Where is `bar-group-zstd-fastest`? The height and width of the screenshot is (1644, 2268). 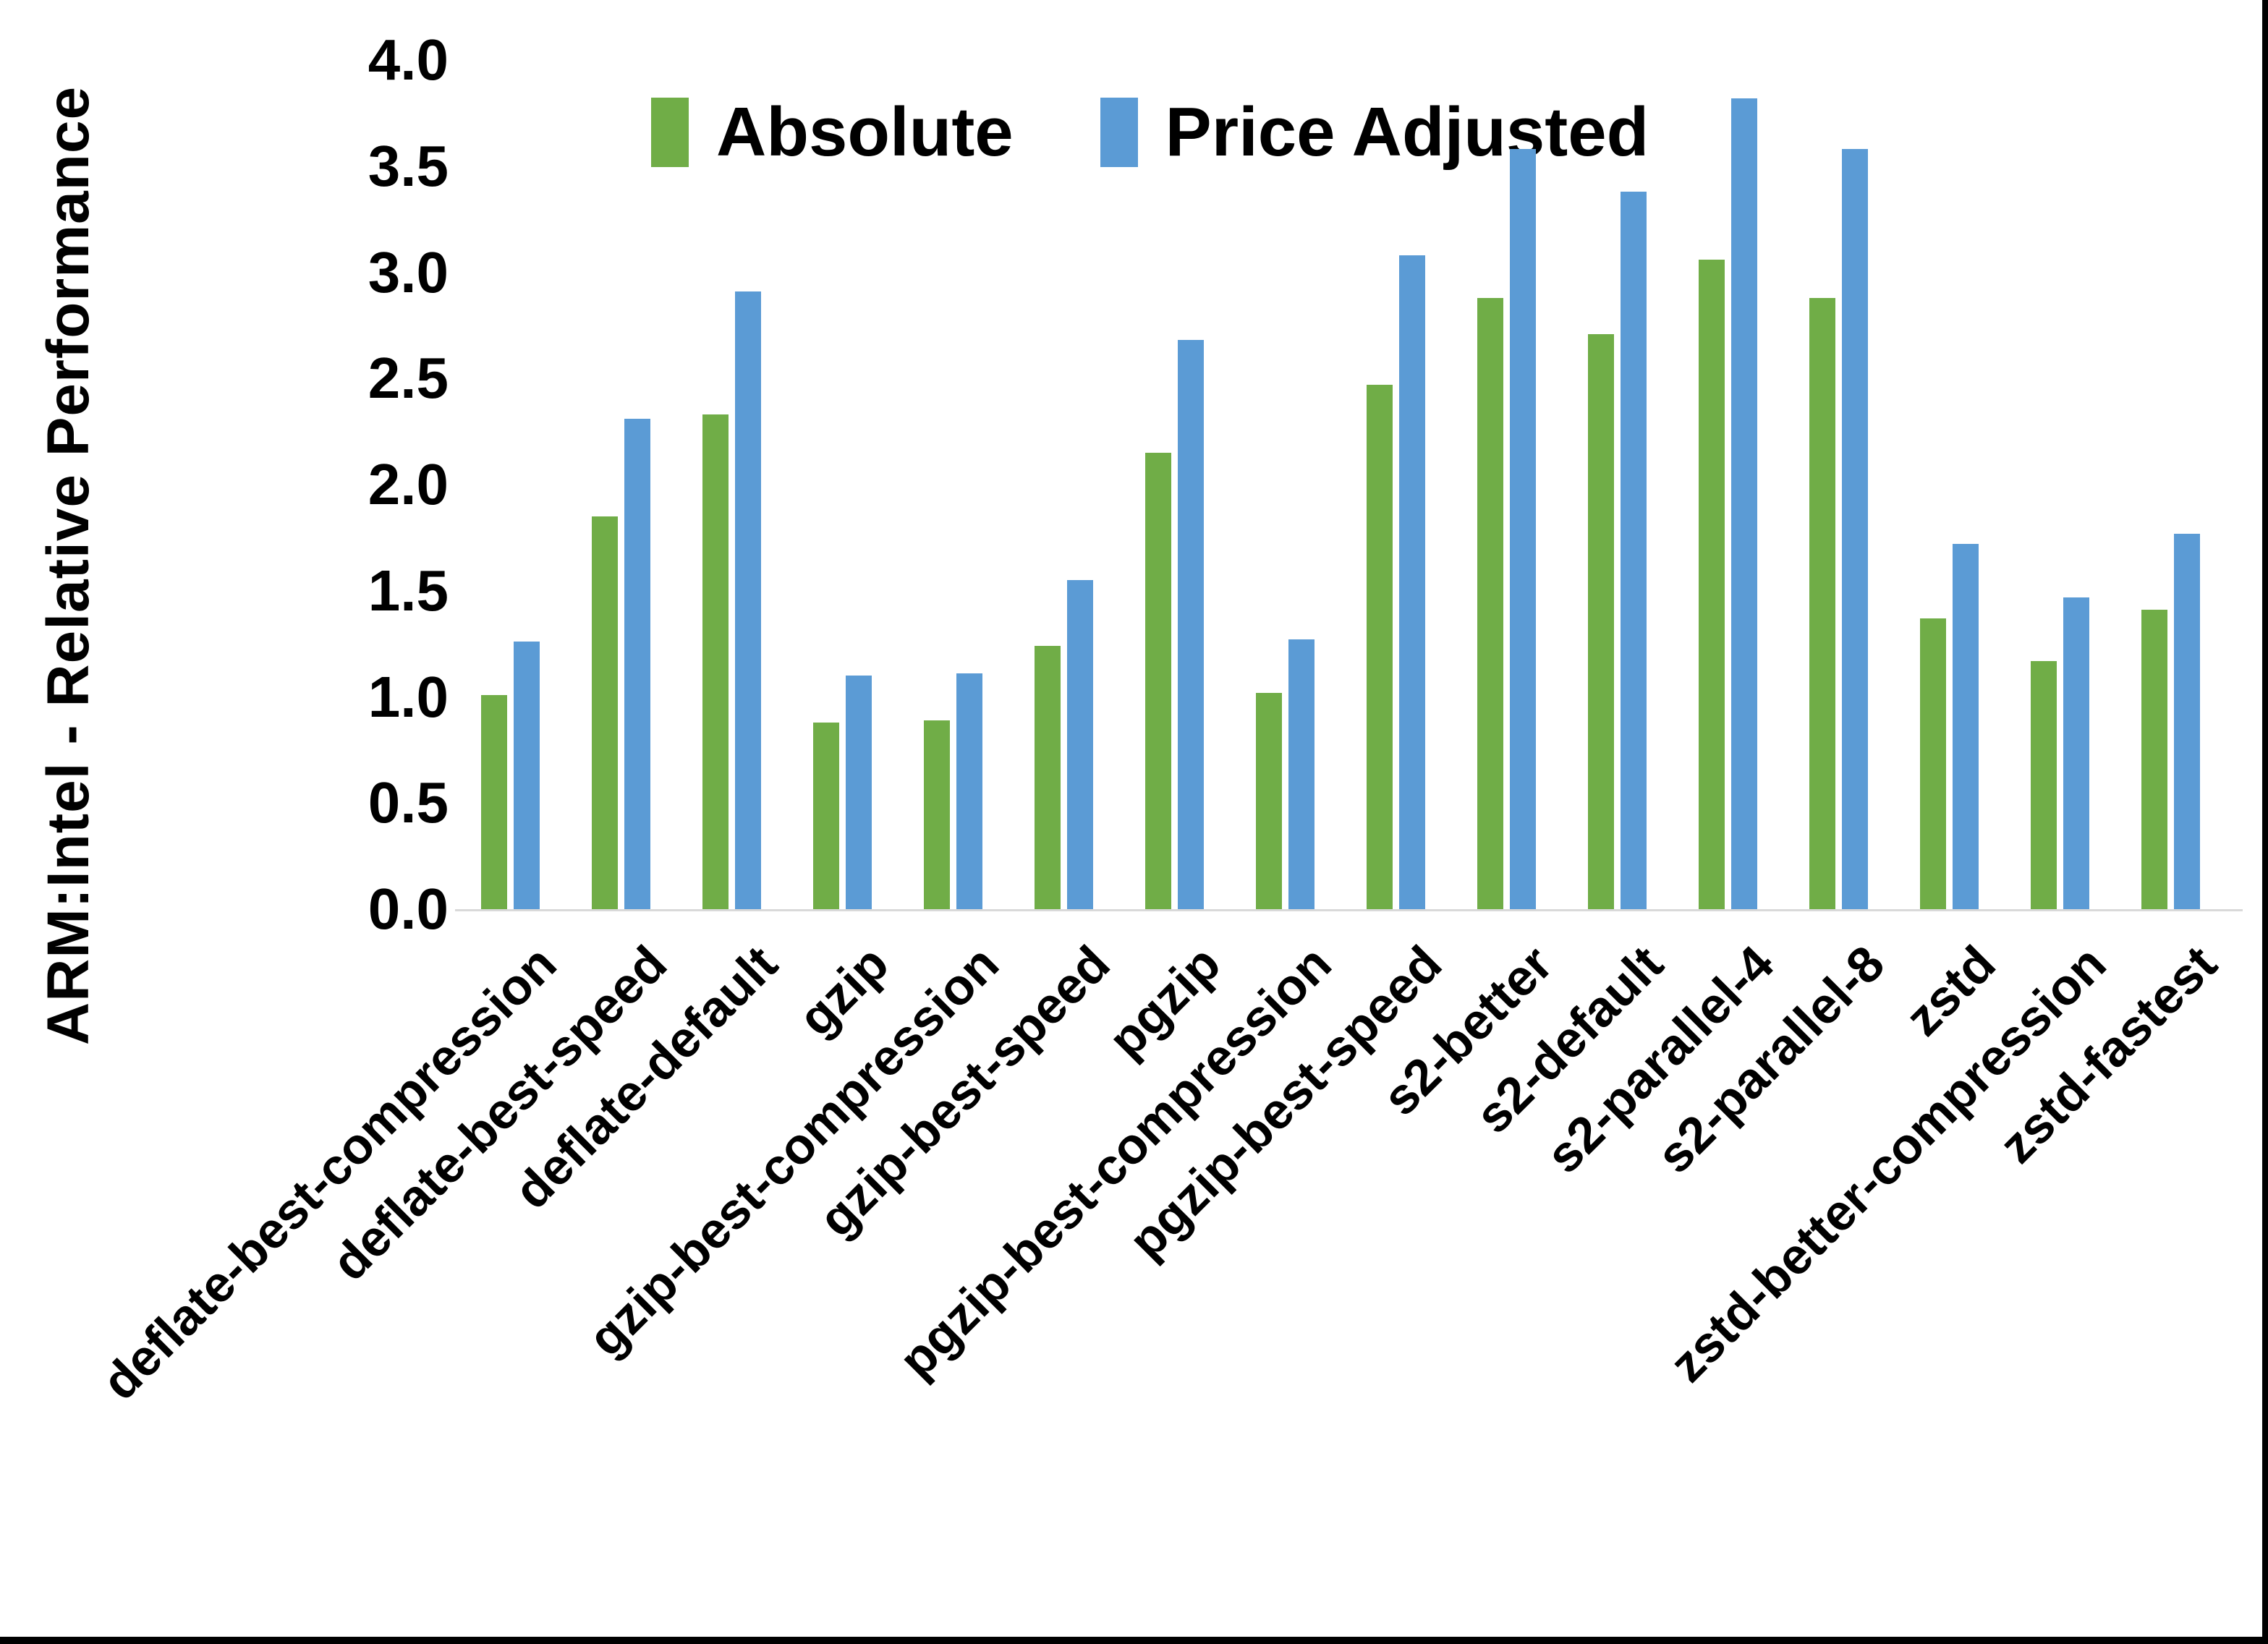 bar-group-zstd-fastest is located at coordinates (2170, 484).